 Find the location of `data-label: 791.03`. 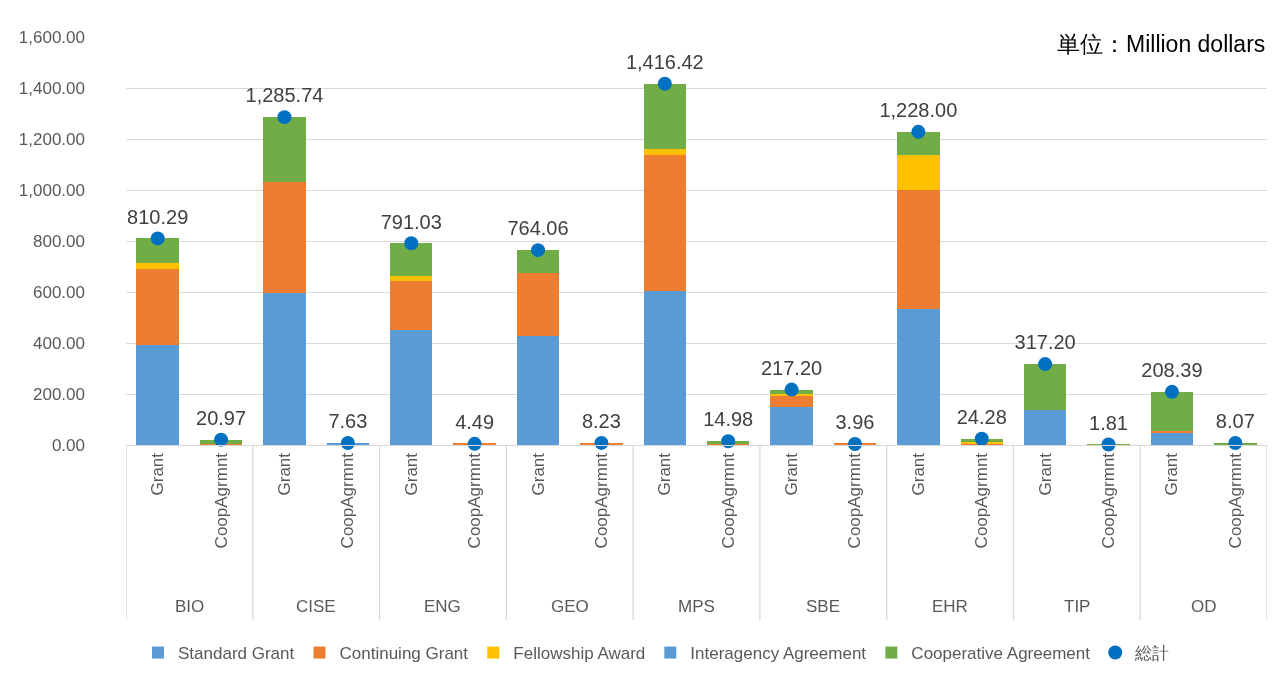

data-label: 791.03 is located at coordinates (411, 221).